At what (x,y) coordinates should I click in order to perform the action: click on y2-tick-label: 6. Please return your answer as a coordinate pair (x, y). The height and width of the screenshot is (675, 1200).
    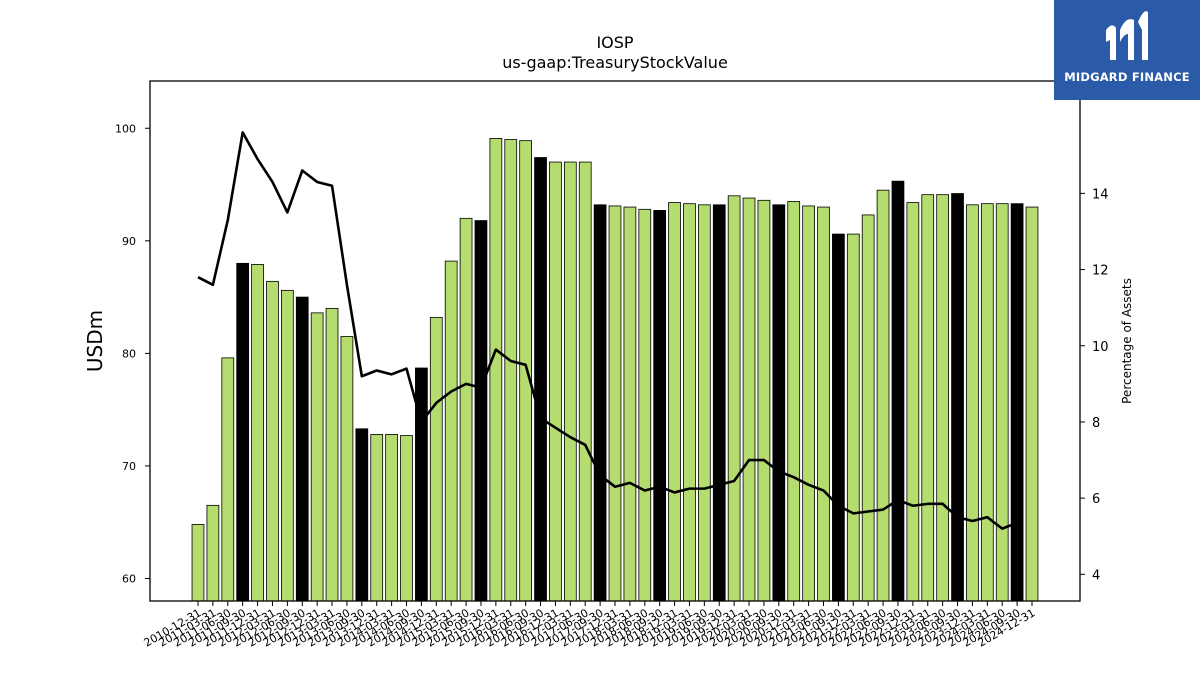
    Looking at the image, I should click on (1096, 499).